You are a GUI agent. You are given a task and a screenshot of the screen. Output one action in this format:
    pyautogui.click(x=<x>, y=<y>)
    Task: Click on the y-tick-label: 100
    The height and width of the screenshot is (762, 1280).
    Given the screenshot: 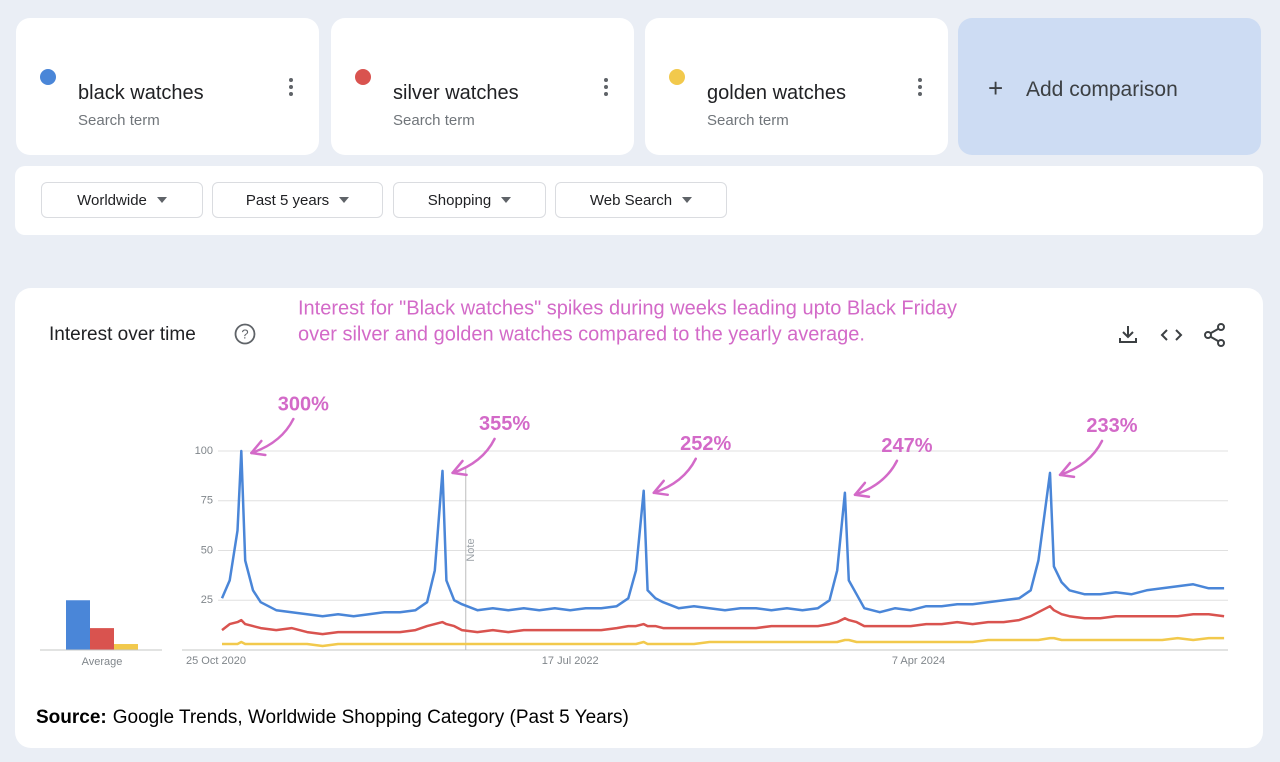 What is the action you would take?
    pyautogui.click(x=204, y=451)
    